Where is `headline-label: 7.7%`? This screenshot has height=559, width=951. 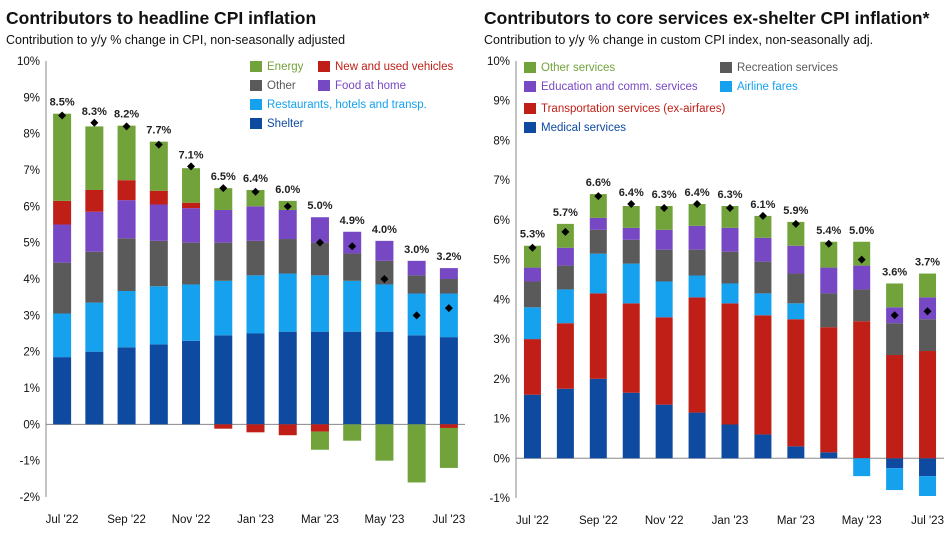 headline-label: 7.7% is located at coordinates (158, 131).